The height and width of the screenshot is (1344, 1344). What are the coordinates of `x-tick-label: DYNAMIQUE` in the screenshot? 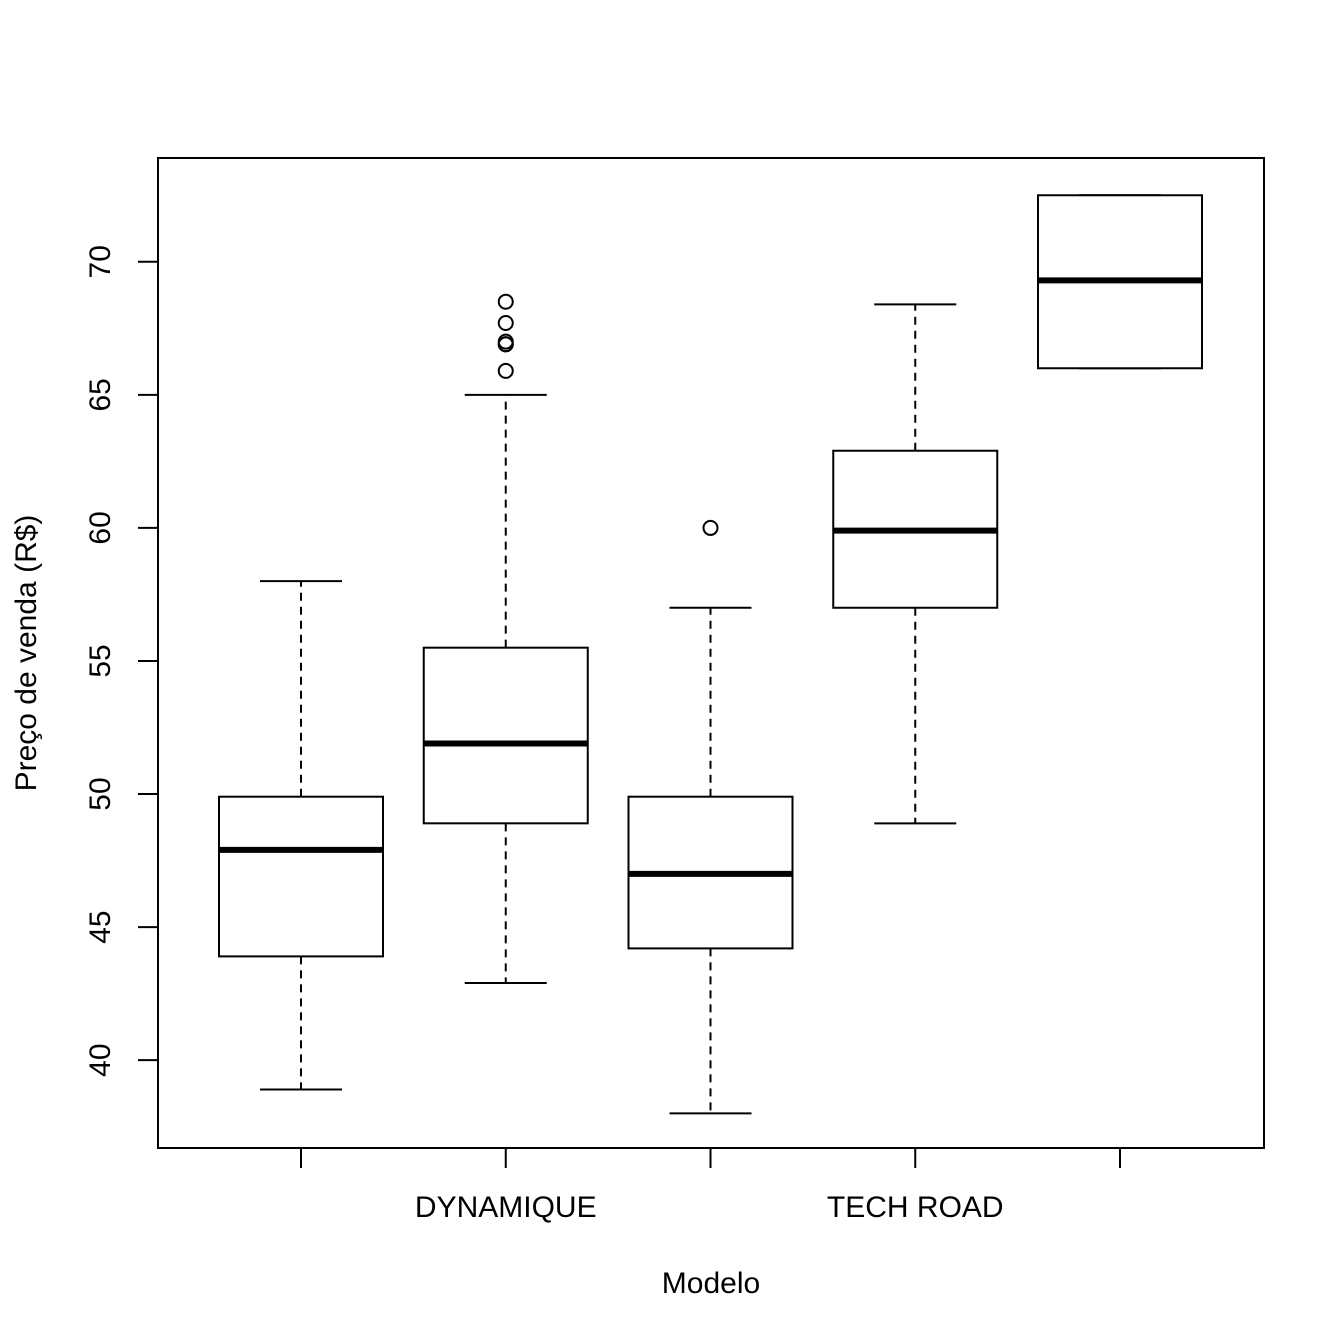 It's located at (506, 1207).